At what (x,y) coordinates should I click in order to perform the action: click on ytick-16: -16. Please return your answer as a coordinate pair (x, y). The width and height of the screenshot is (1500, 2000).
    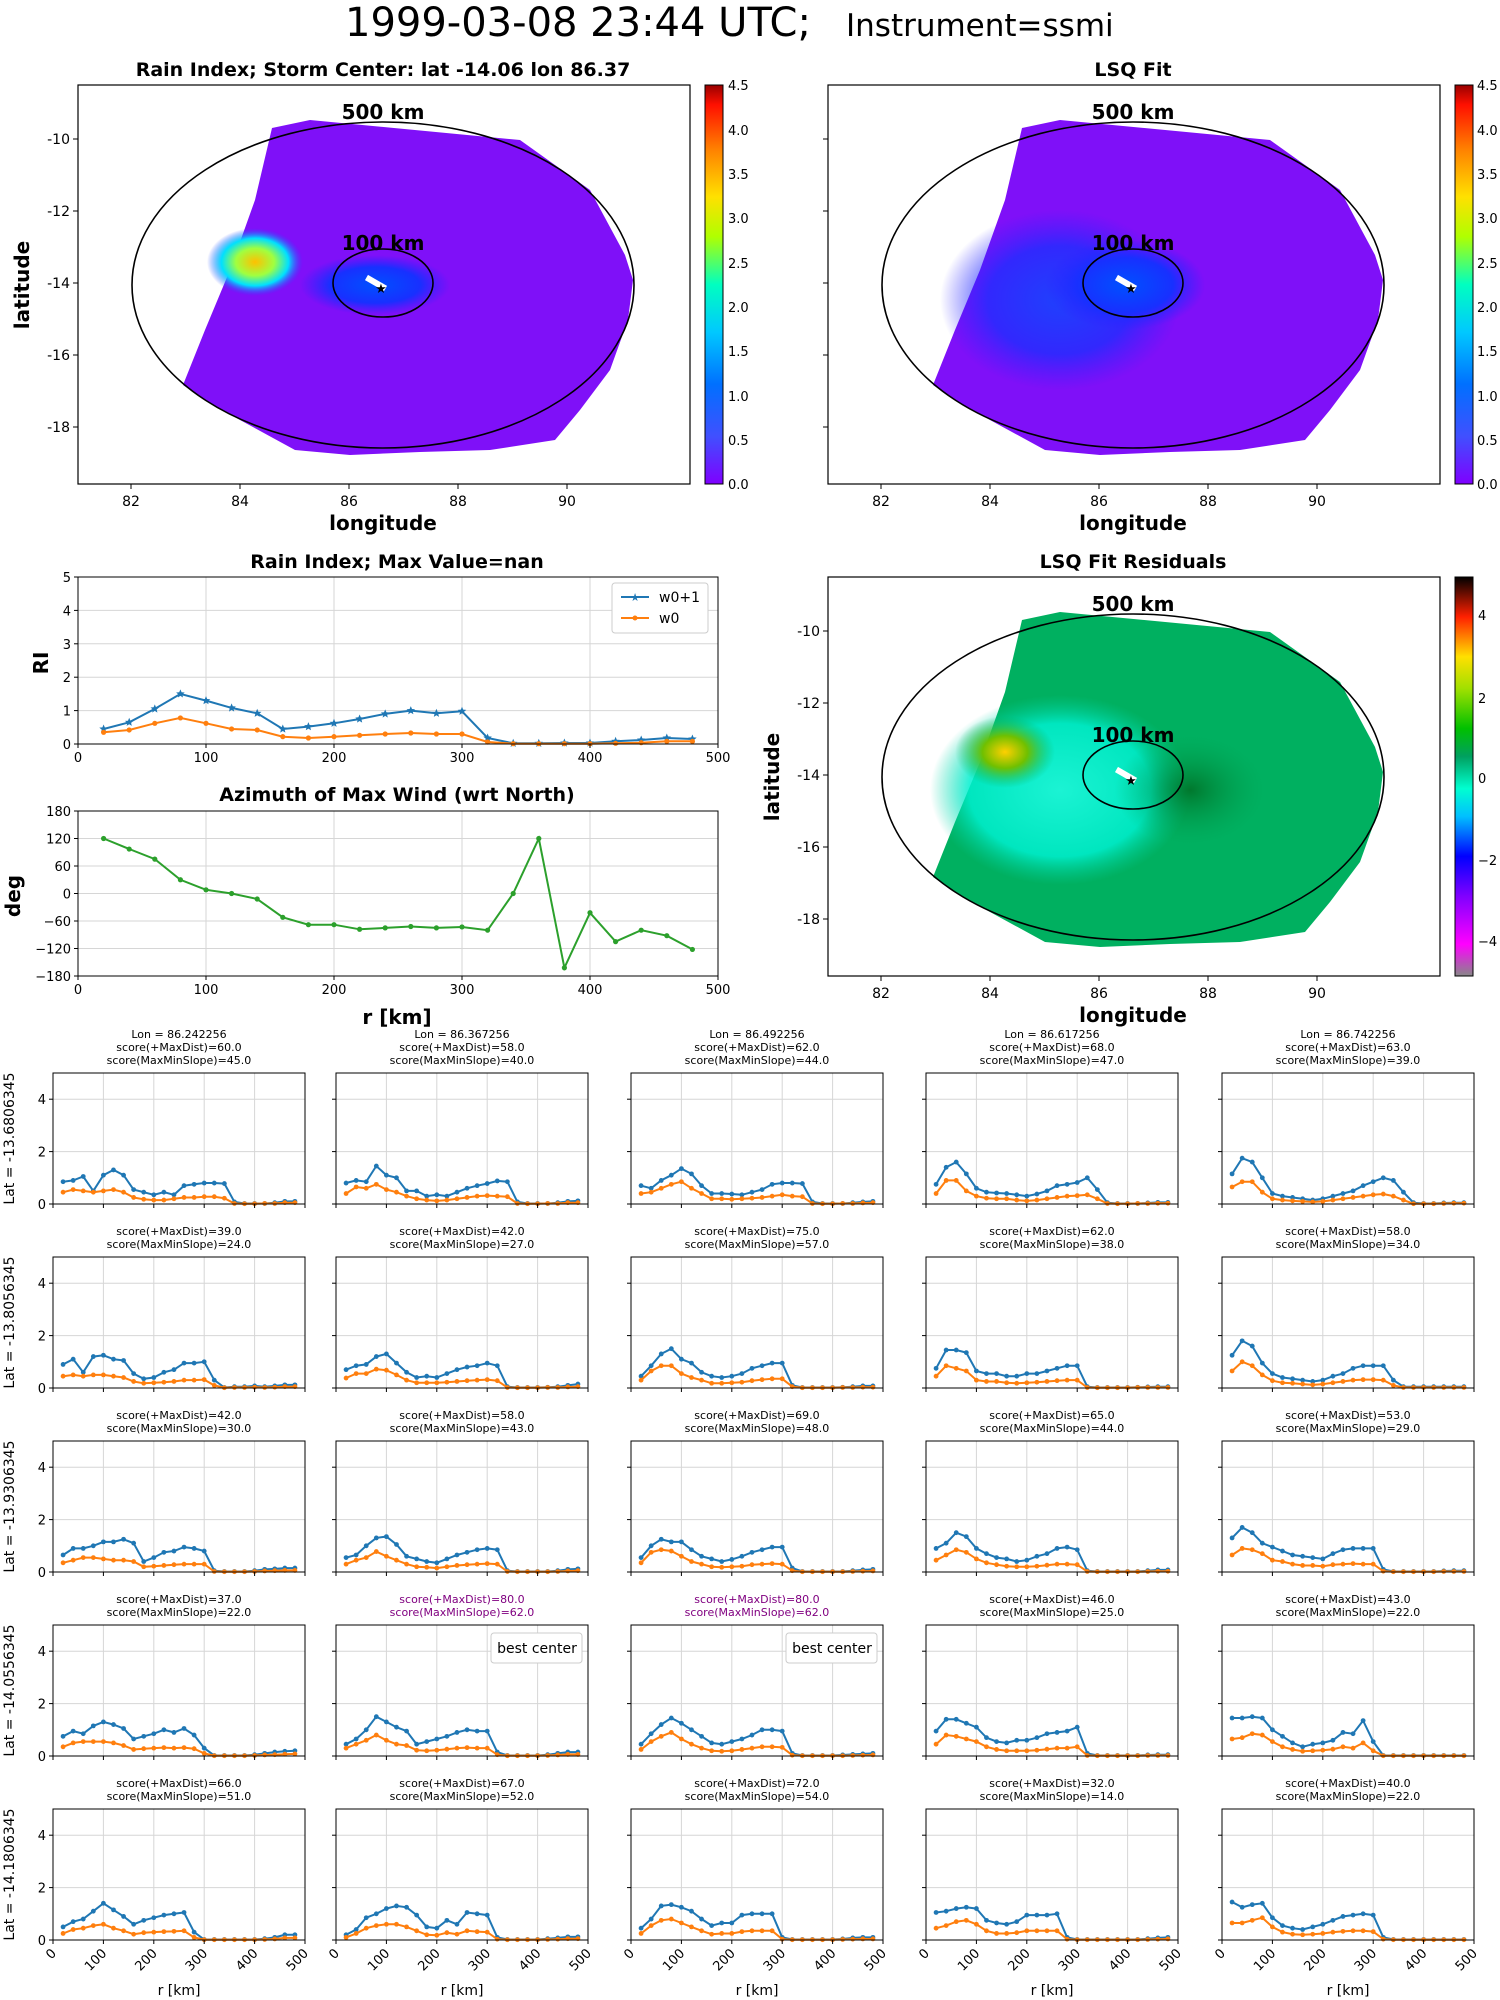
    Looking at the image, I should click on (808, 848).